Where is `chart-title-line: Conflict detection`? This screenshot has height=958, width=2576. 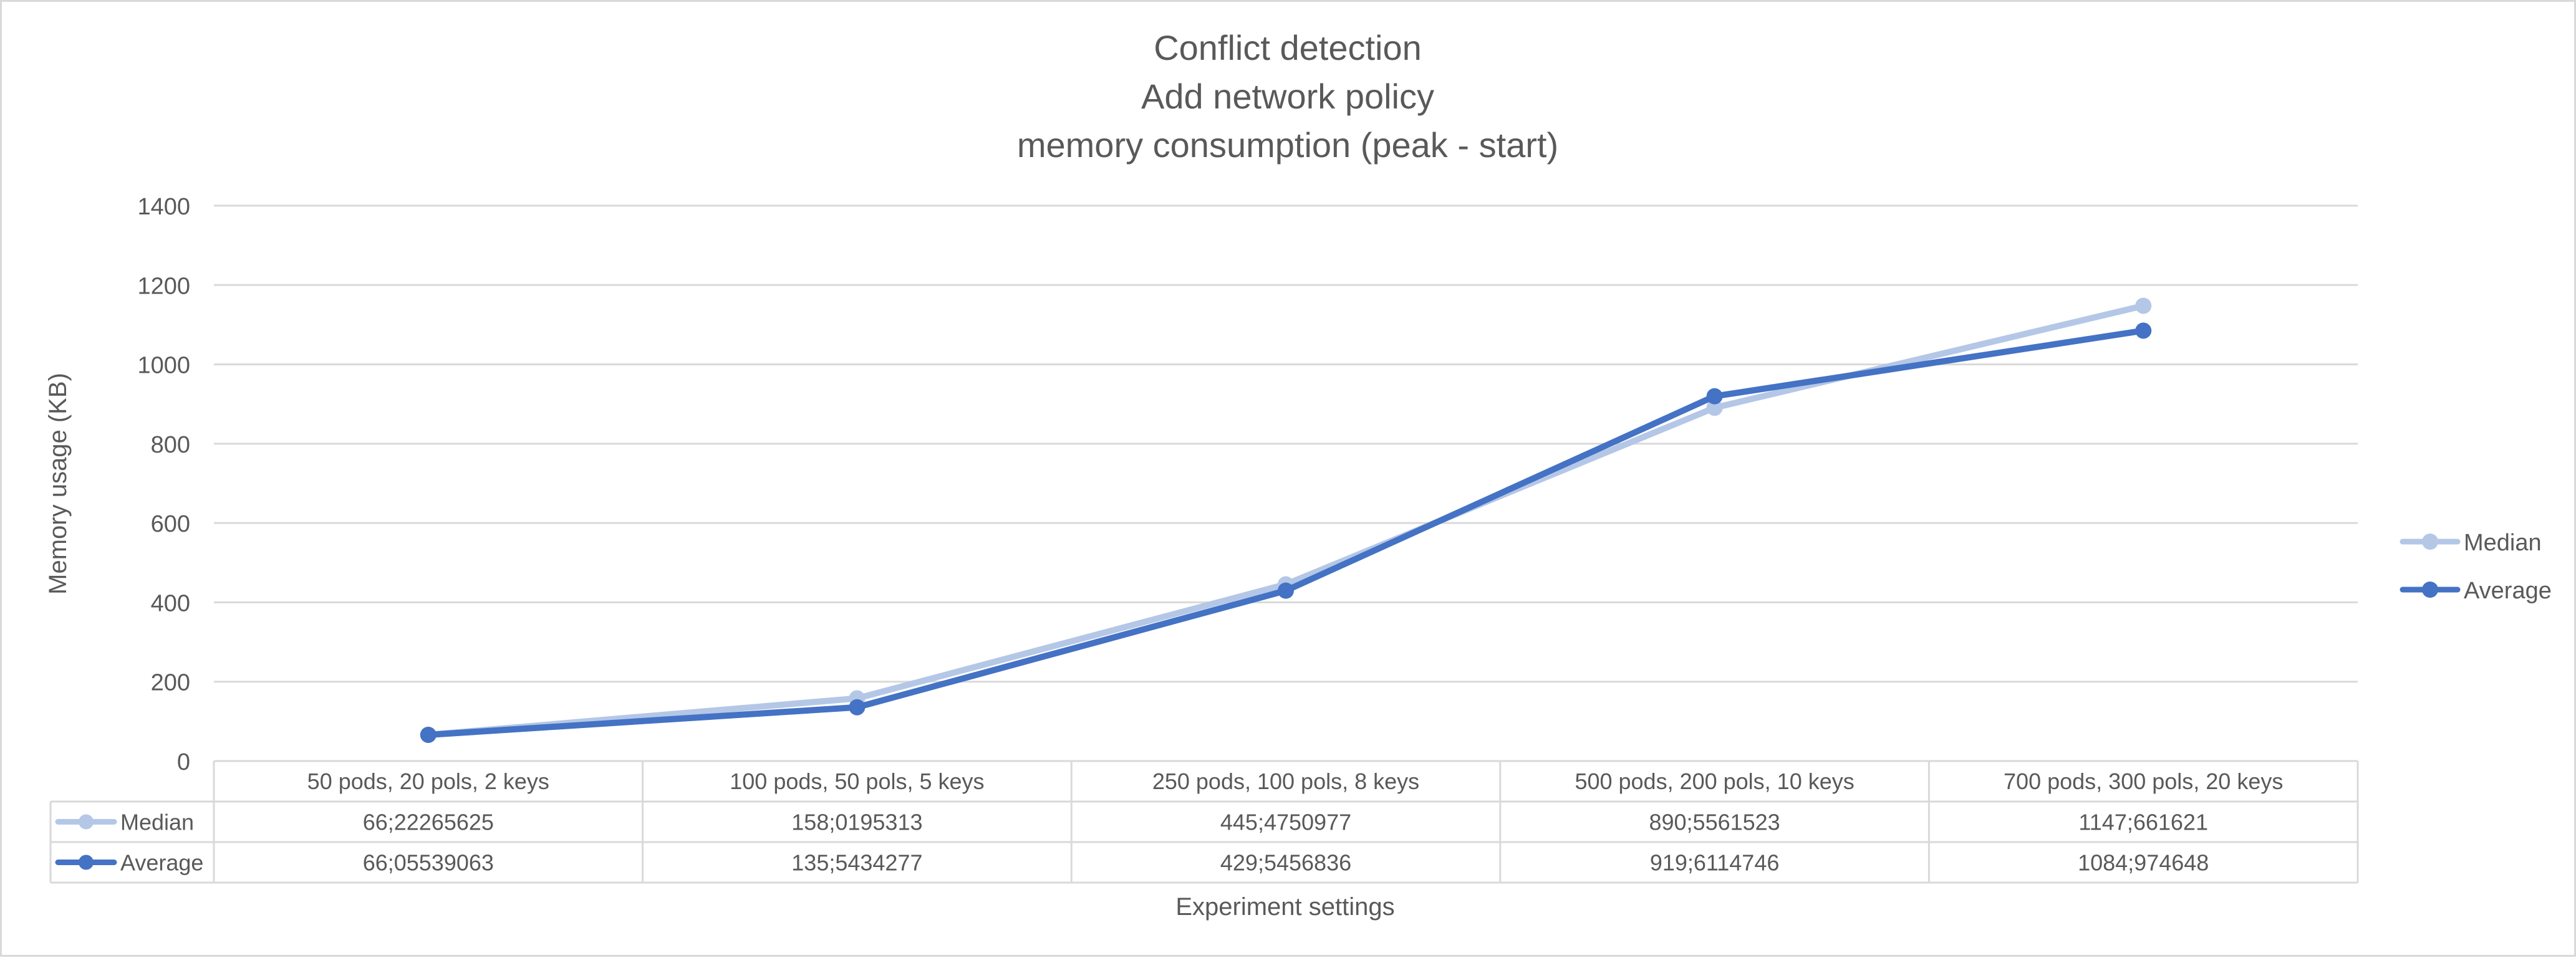 chart-title-line: Conflict detection is located at coordinates (1288, 47).